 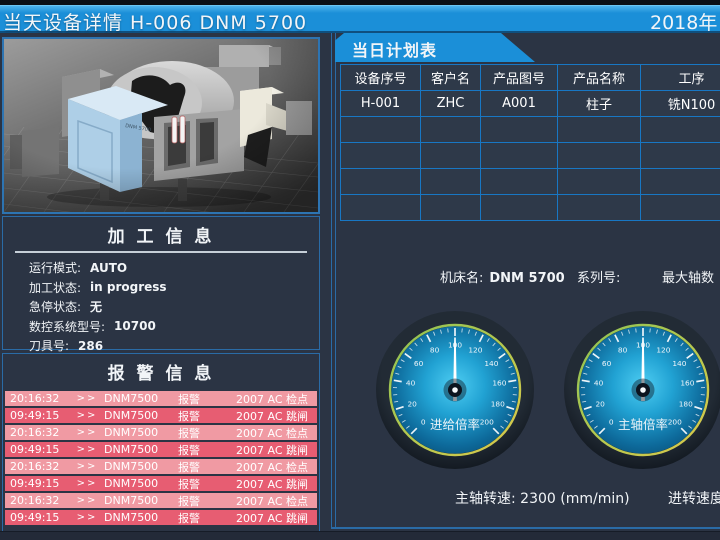 I want to click on gauge-feed-override: 020406080100120140160180200 进给倍率, so click(x=455, y=390).